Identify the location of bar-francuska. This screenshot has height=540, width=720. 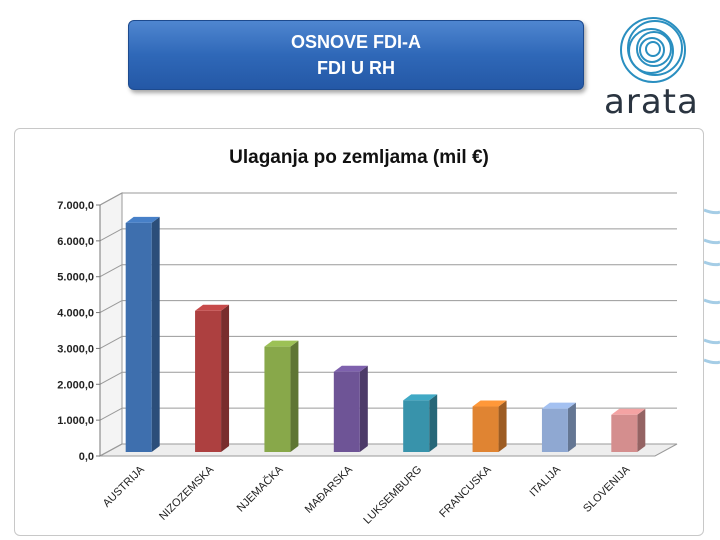
(489, 426).